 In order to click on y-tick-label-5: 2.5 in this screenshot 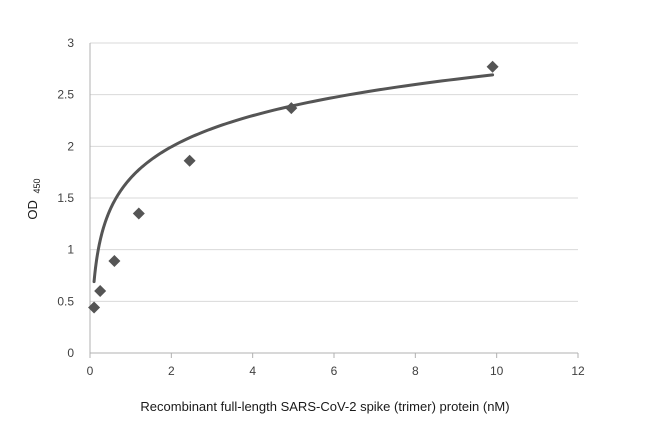, I will do `click(65, 95)`.